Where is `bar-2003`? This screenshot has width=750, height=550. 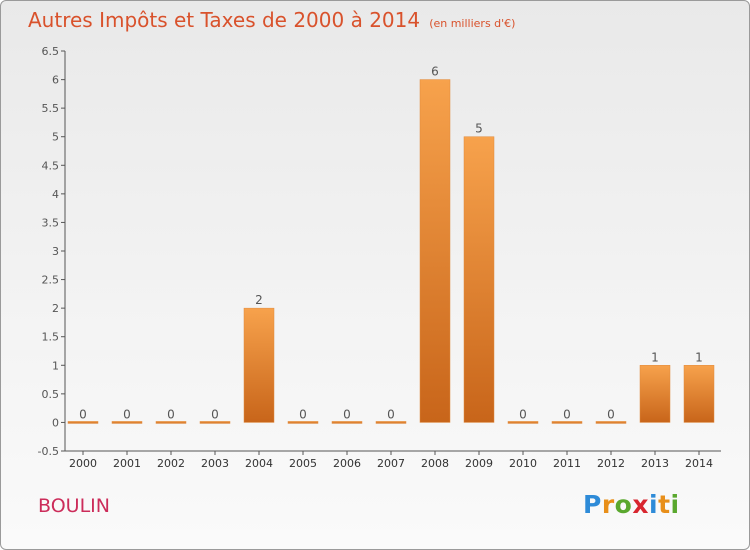
bar-2003 is located at coordinates (215, 422).